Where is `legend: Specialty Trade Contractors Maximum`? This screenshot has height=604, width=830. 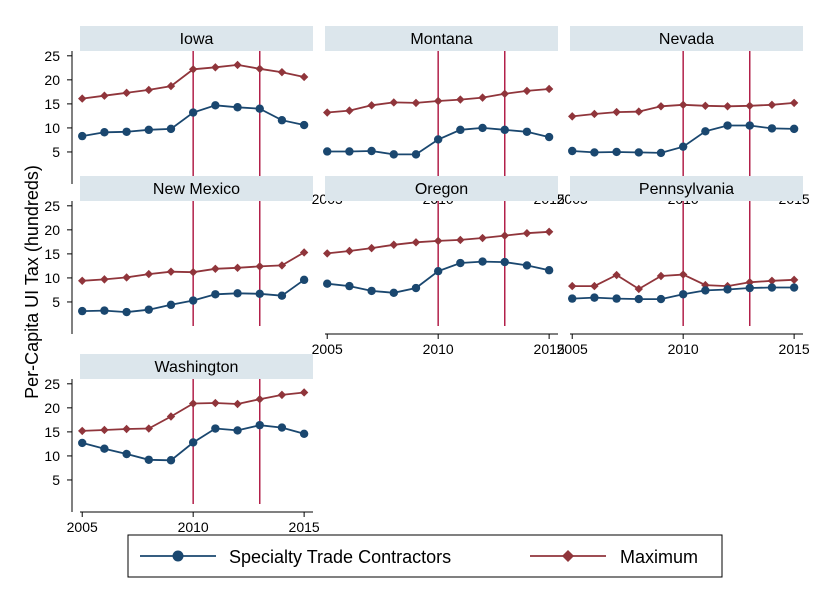
legend: Specialty Trade Contractors Maximum is located at coordinates (425, 556).